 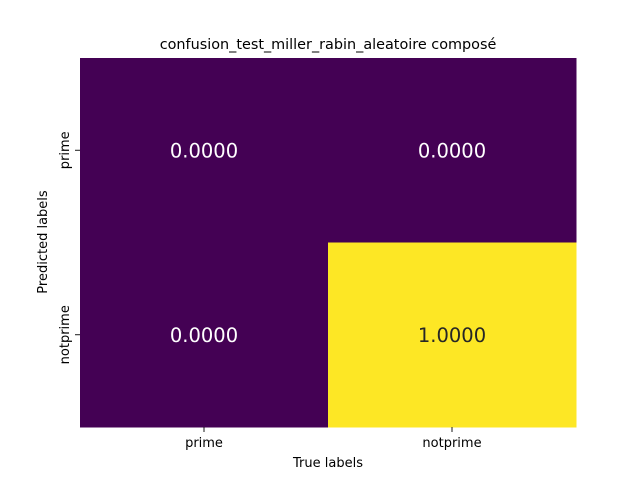 What do you see at coordinates (204, 443) in the screenshot?
I see `x-tick-label-0: prime` at bounding box center [204, 443].